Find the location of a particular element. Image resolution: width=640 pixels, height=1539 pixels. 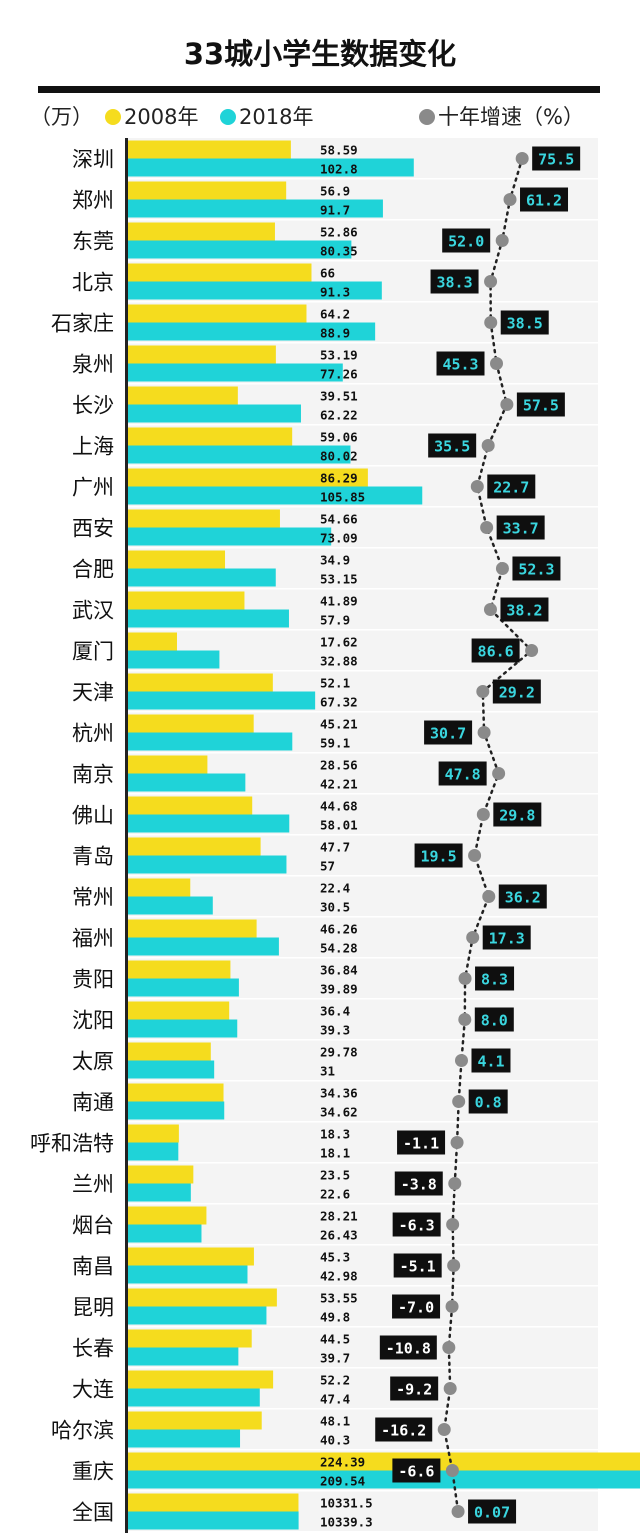

category-label: 呼和浩特 is located at coordinates (72, 1144).